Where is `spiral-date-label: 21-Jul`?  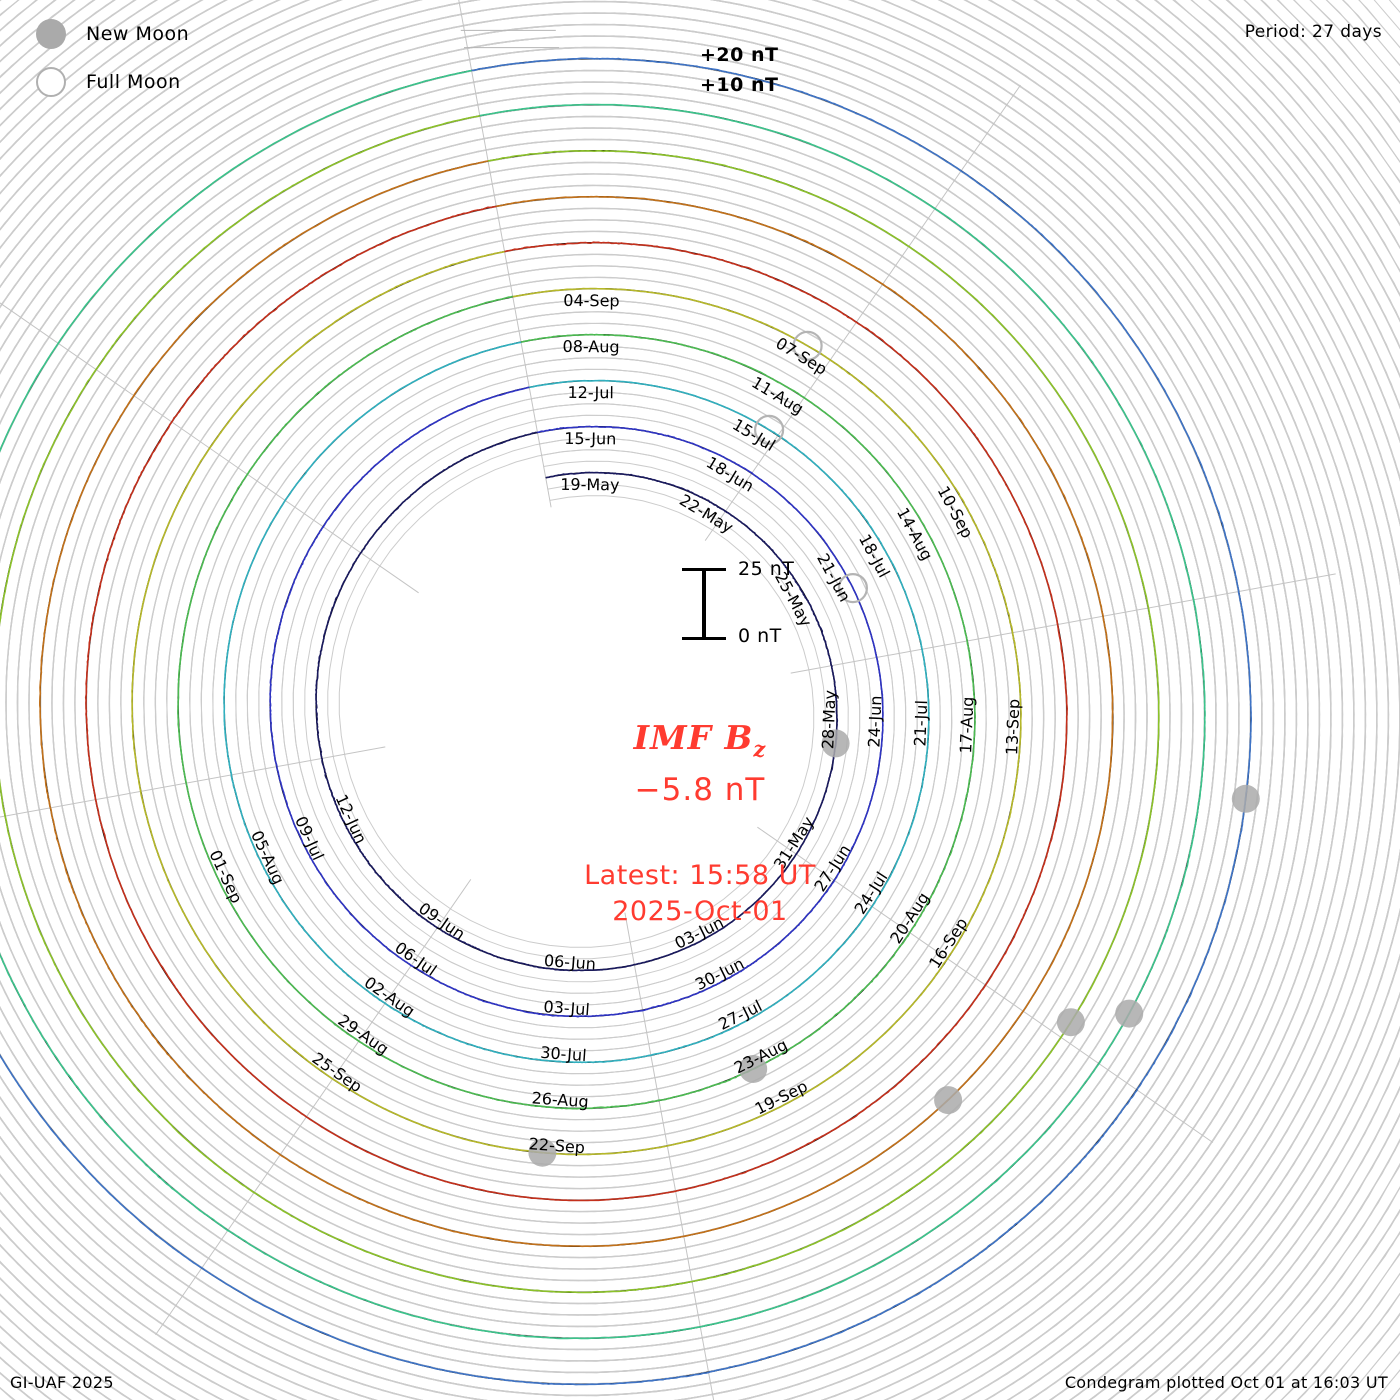 spiral-date-label: 21-Jul is located at coordinates (920, 723).